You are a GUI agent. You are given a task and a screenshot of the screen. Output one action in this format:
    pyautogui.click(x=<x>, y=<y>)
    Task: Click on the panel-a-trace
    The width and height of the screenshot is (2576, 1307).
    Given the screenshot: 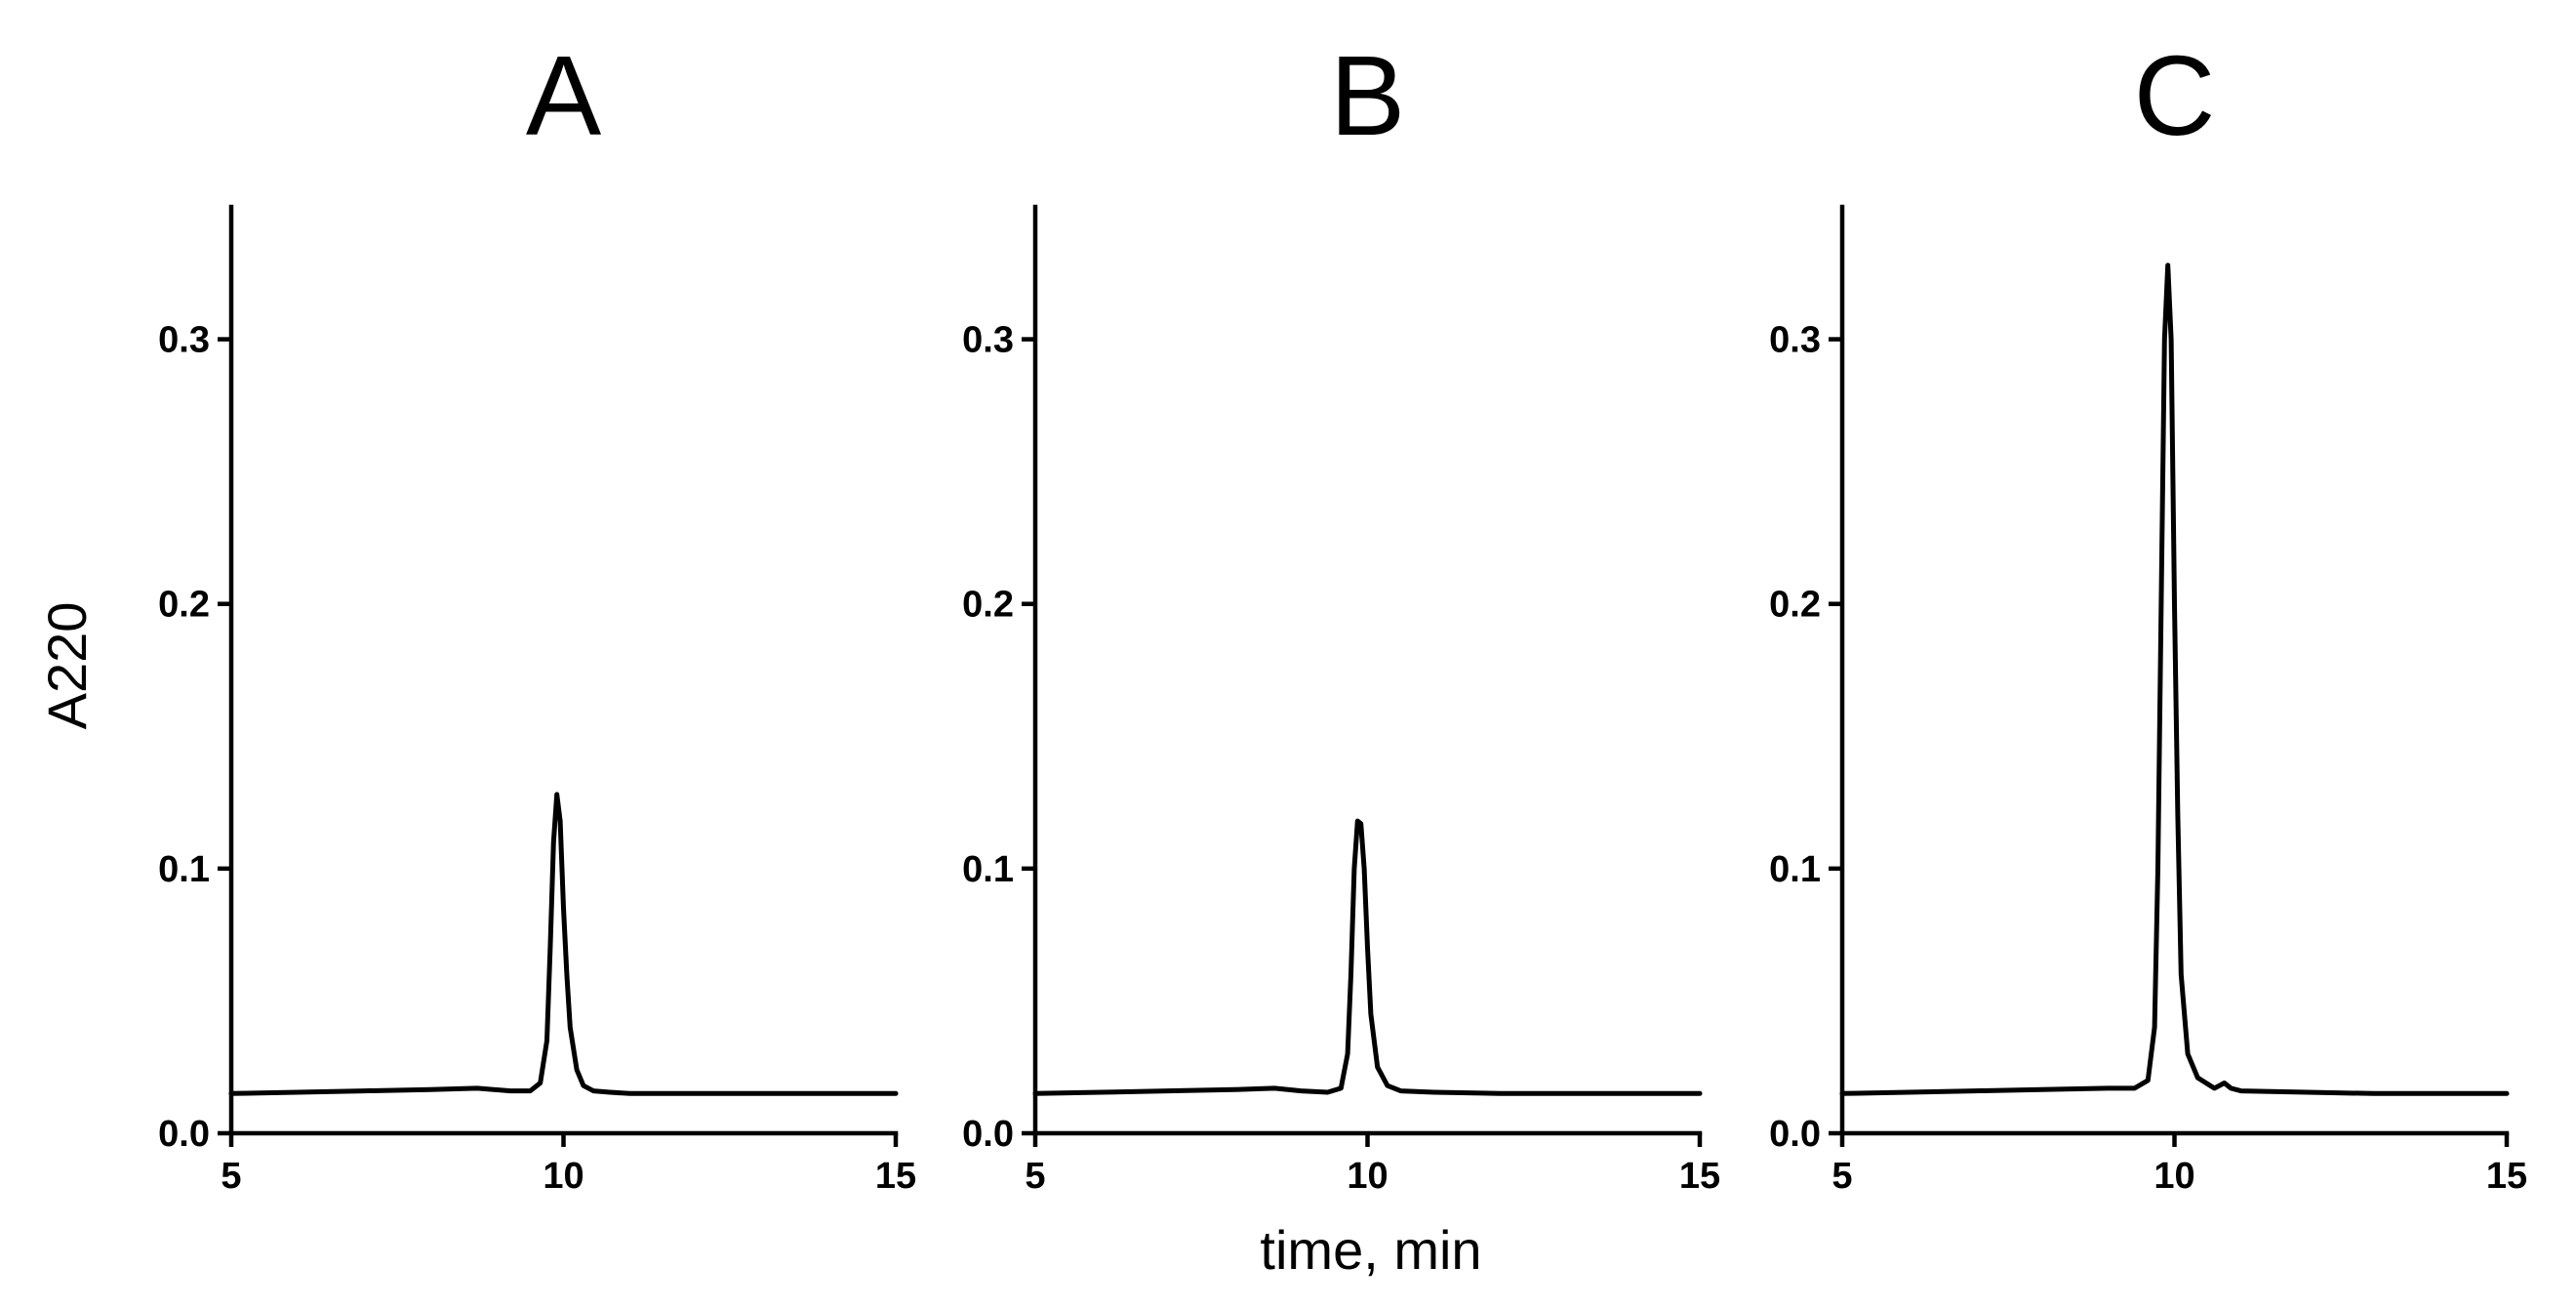 What is the action you would take?
    pyautogui.click(x=563, y=944)
    